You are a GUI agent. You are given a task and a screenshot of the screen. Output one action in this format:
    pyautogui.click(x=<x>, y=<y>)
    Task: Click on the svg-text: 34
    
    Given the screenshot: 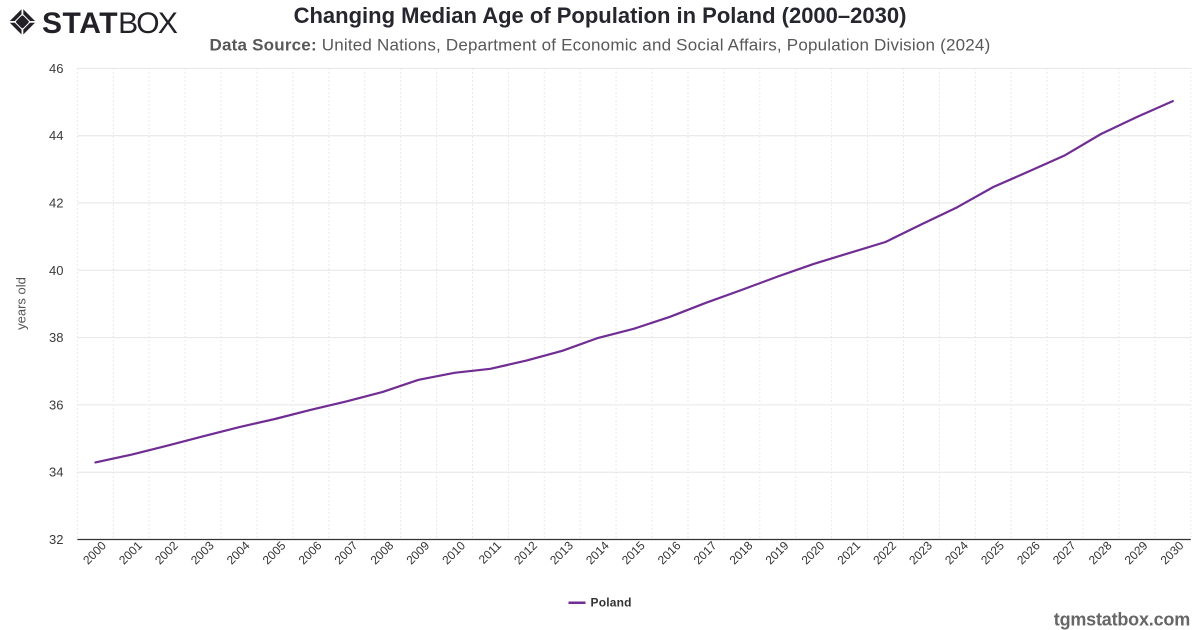 What is the action you would take?
    pyautogui.click(x=56, y=472)
    